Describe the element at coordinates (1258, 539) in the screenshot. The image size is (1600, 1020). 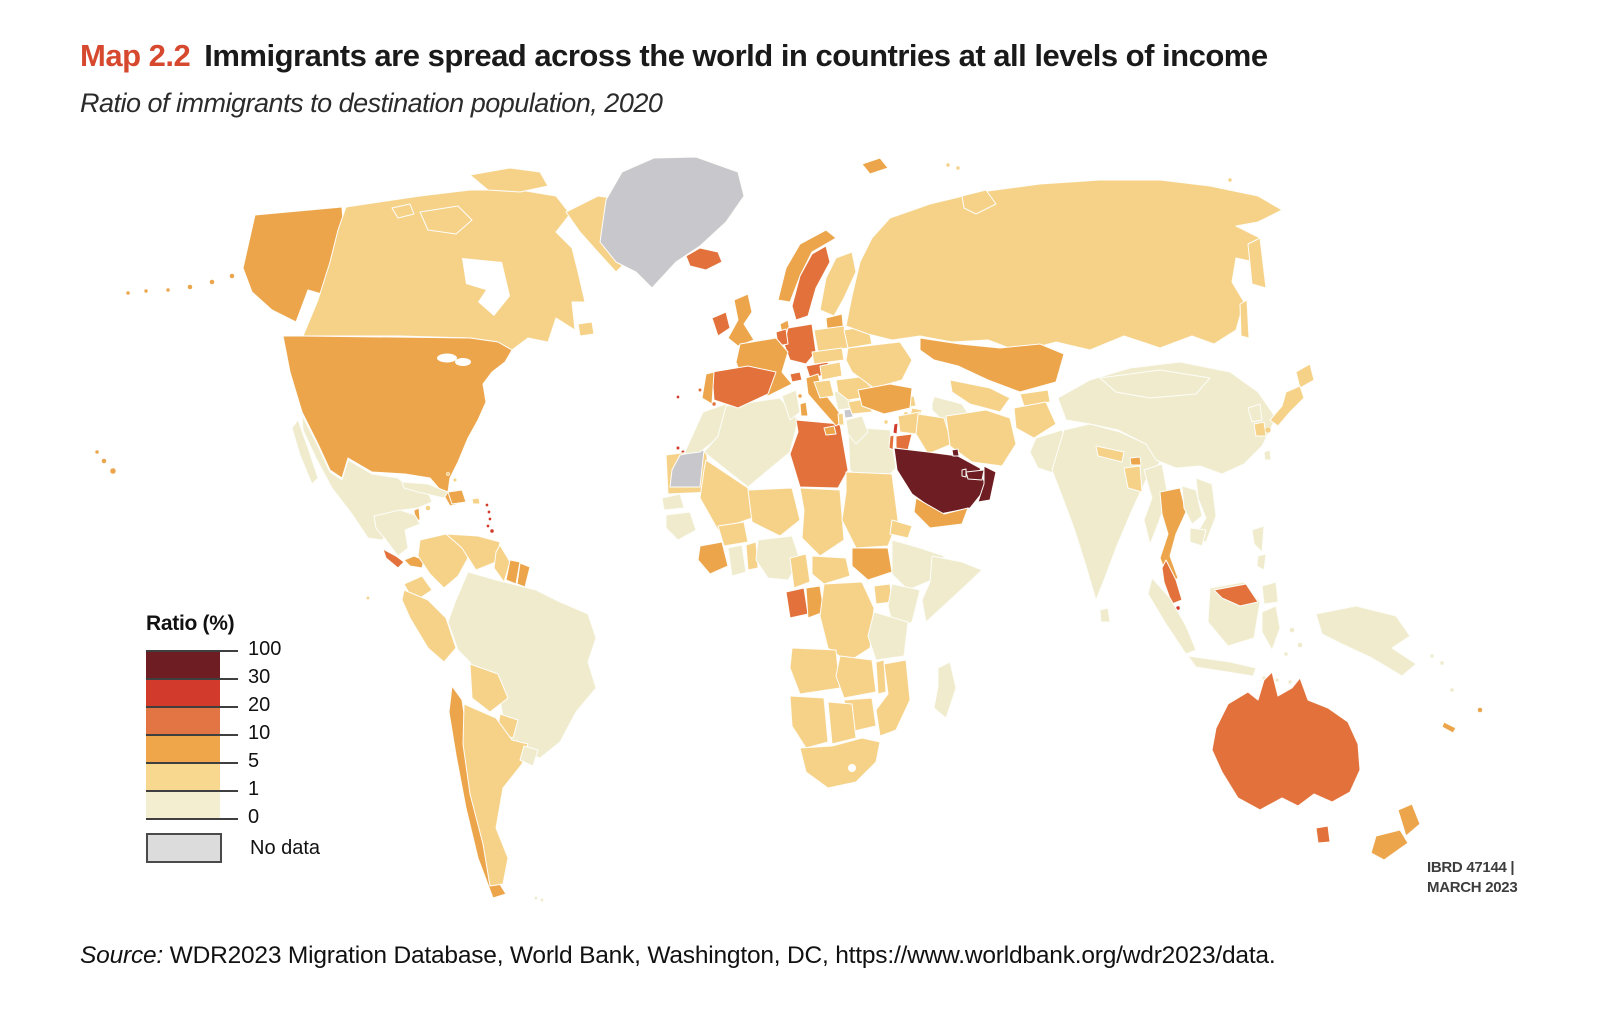
I see `map-region-philippines-luzon` at that location.